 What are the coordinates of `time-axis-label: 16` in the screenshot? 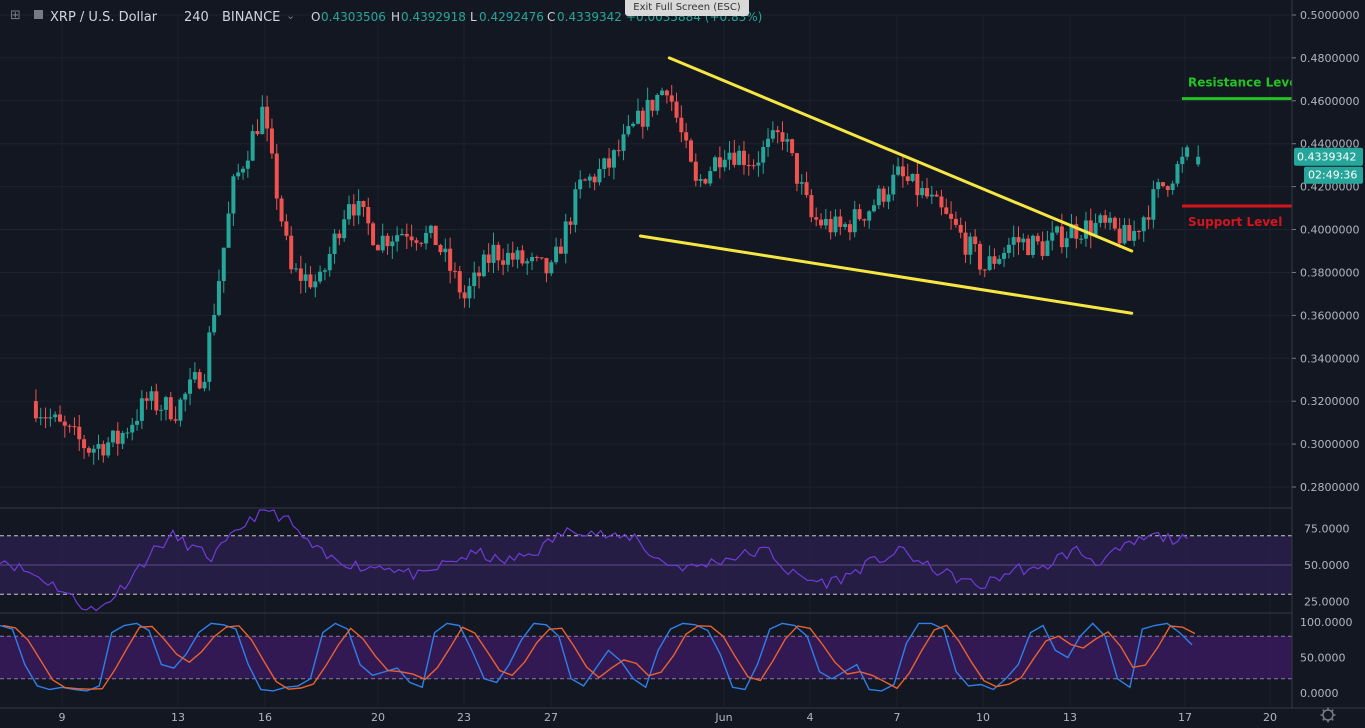 It's located at (265, 717).